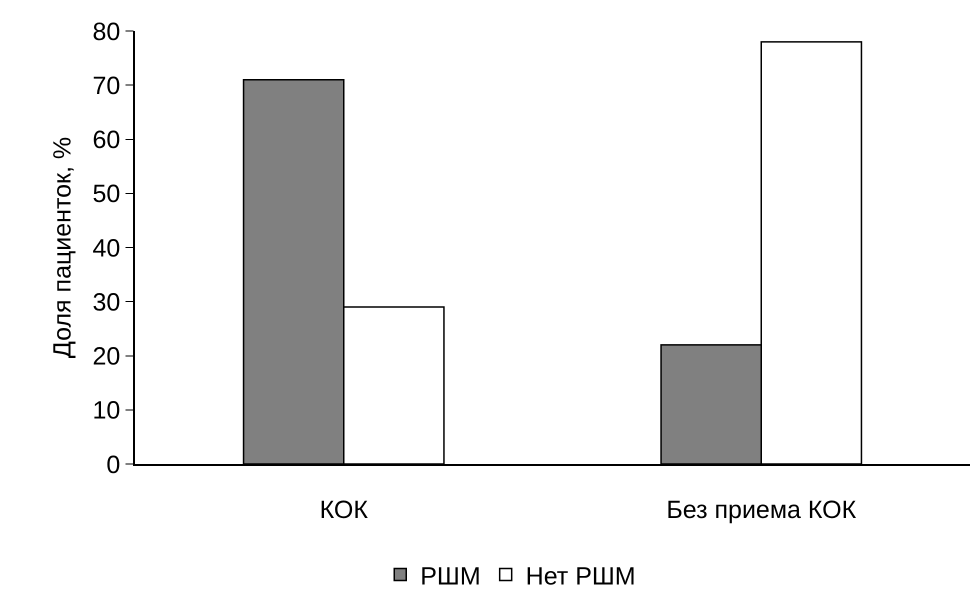 The height and width of the screenshot is (607, 980). I want to click on legend-label: РШМ, so click(450, 576).